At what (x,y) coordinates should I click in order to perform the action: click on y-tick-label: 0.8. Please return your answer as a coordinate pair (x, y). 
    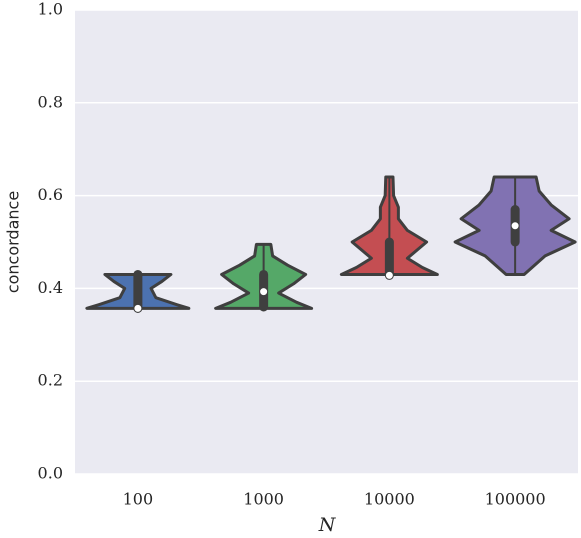
    Looking at the image, I should click on (50, 101).